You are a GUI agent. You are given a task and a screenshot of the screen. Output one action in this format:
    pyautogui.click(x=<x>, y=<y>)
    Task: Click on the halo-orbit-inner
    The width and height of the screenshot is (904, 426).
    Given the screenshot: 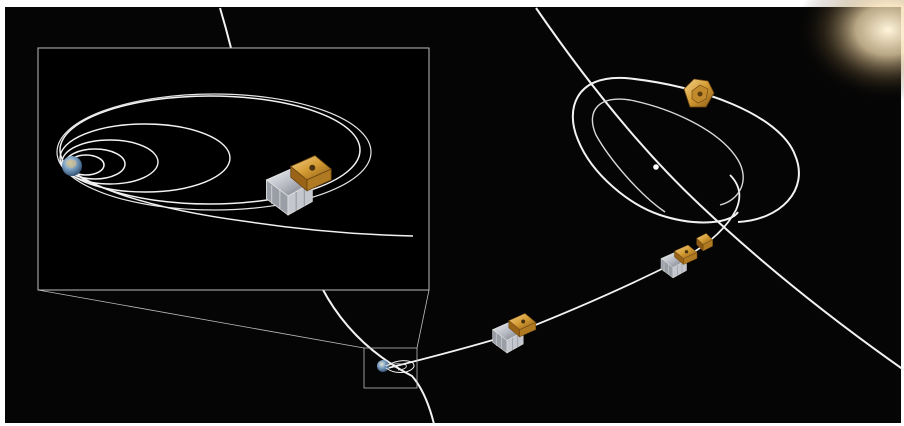 What is the action you would take?
    pyautogui.click(x=667, y=155)
    